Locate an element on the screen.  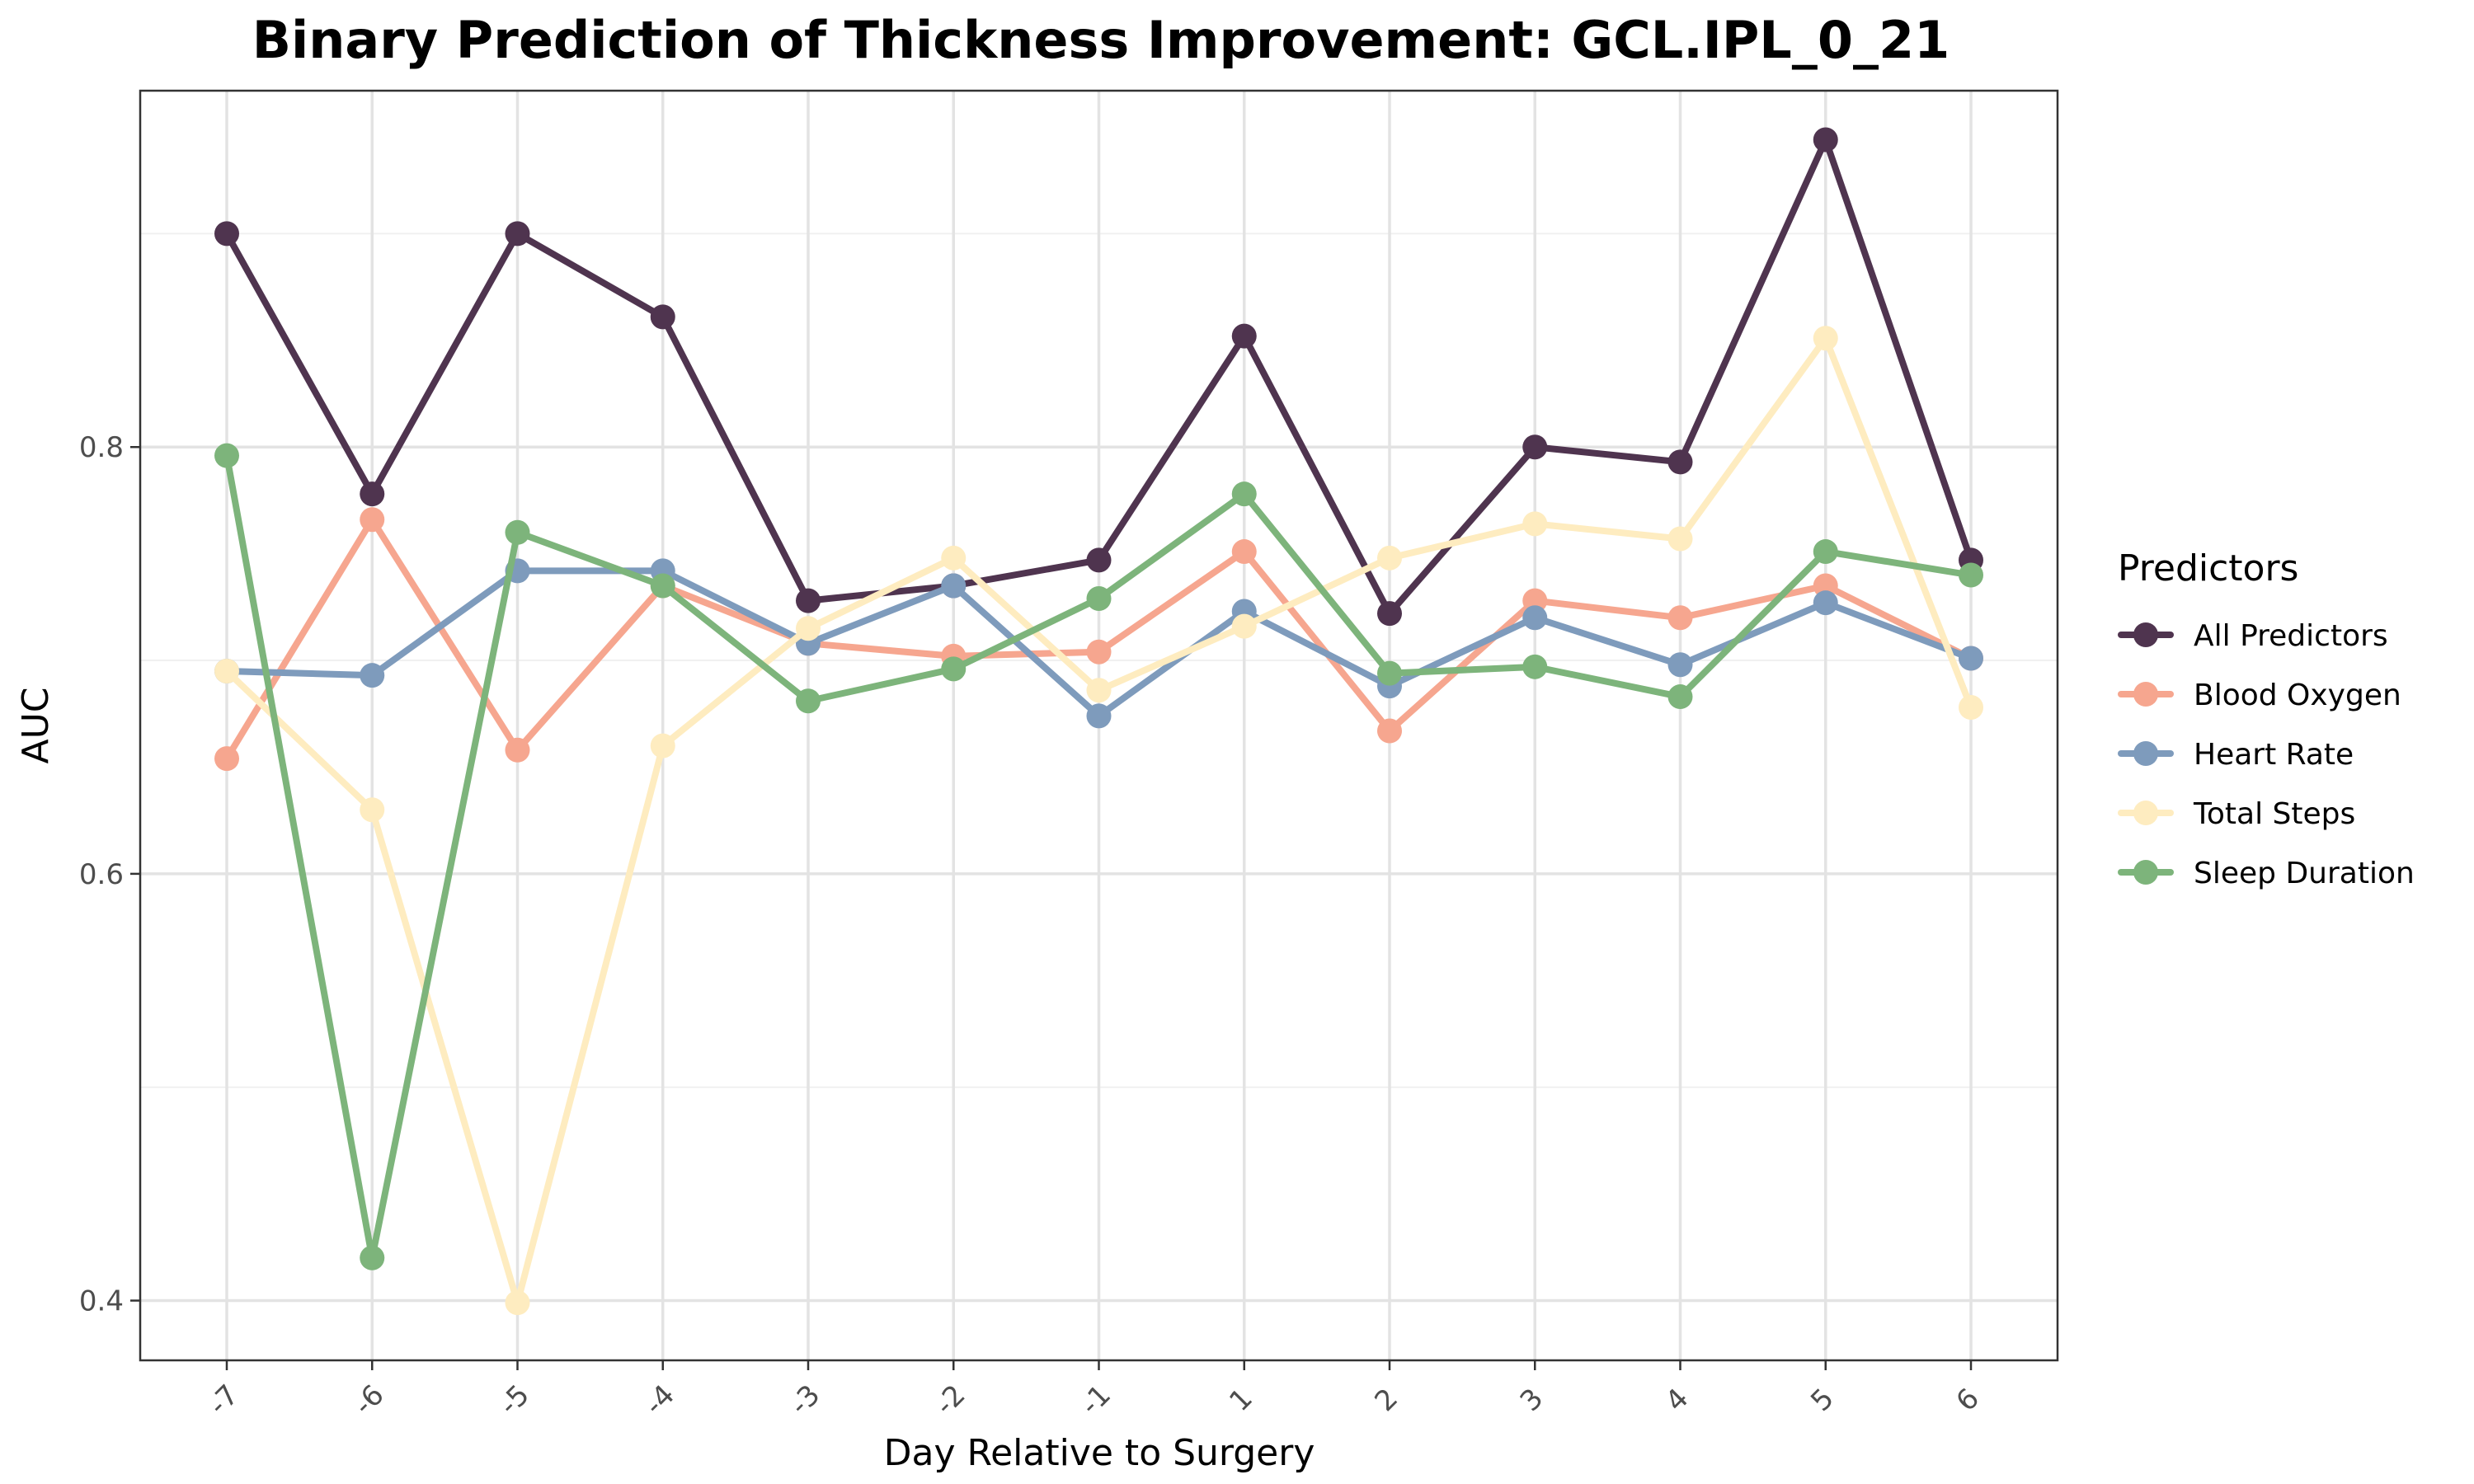
y-axis: 0.4 0.6 0.8 is located at coordinates (109, 874).